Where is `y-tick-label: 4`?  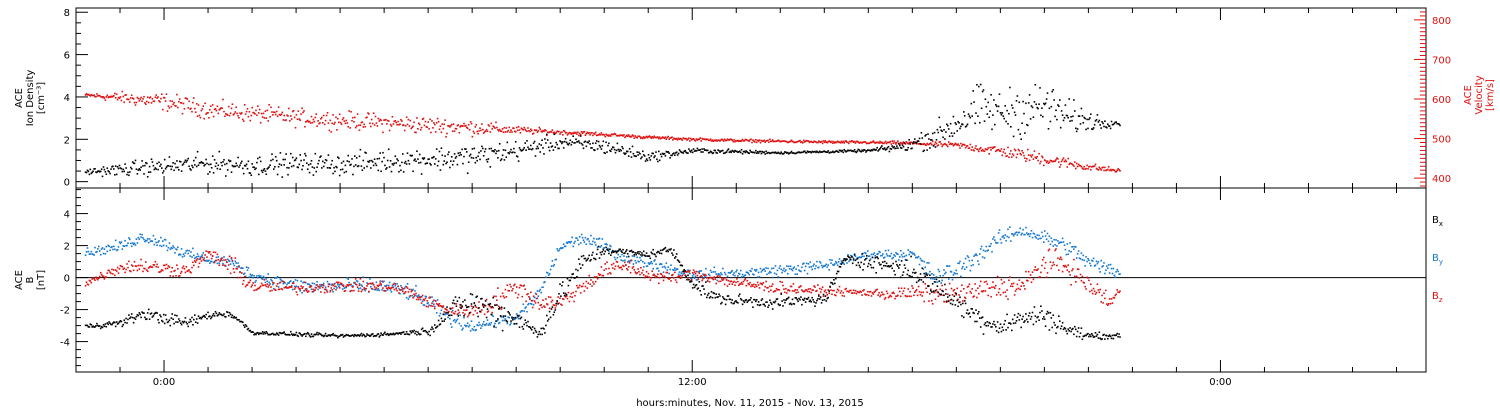
y-tick-label: 4 is located at coordinates (67, 98).